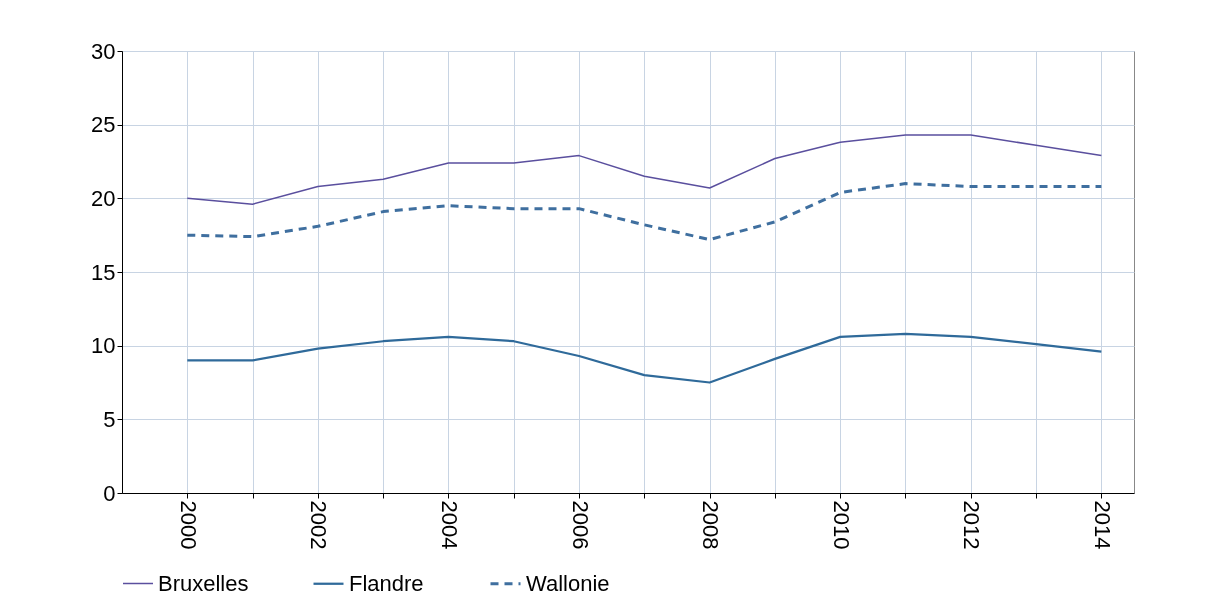 This screenshot has height=605, width=1214. What do you see at coordinates (972, 525) in the screenshot?
I see `x-tick-label: 2012` at bounding box center [972, 525].